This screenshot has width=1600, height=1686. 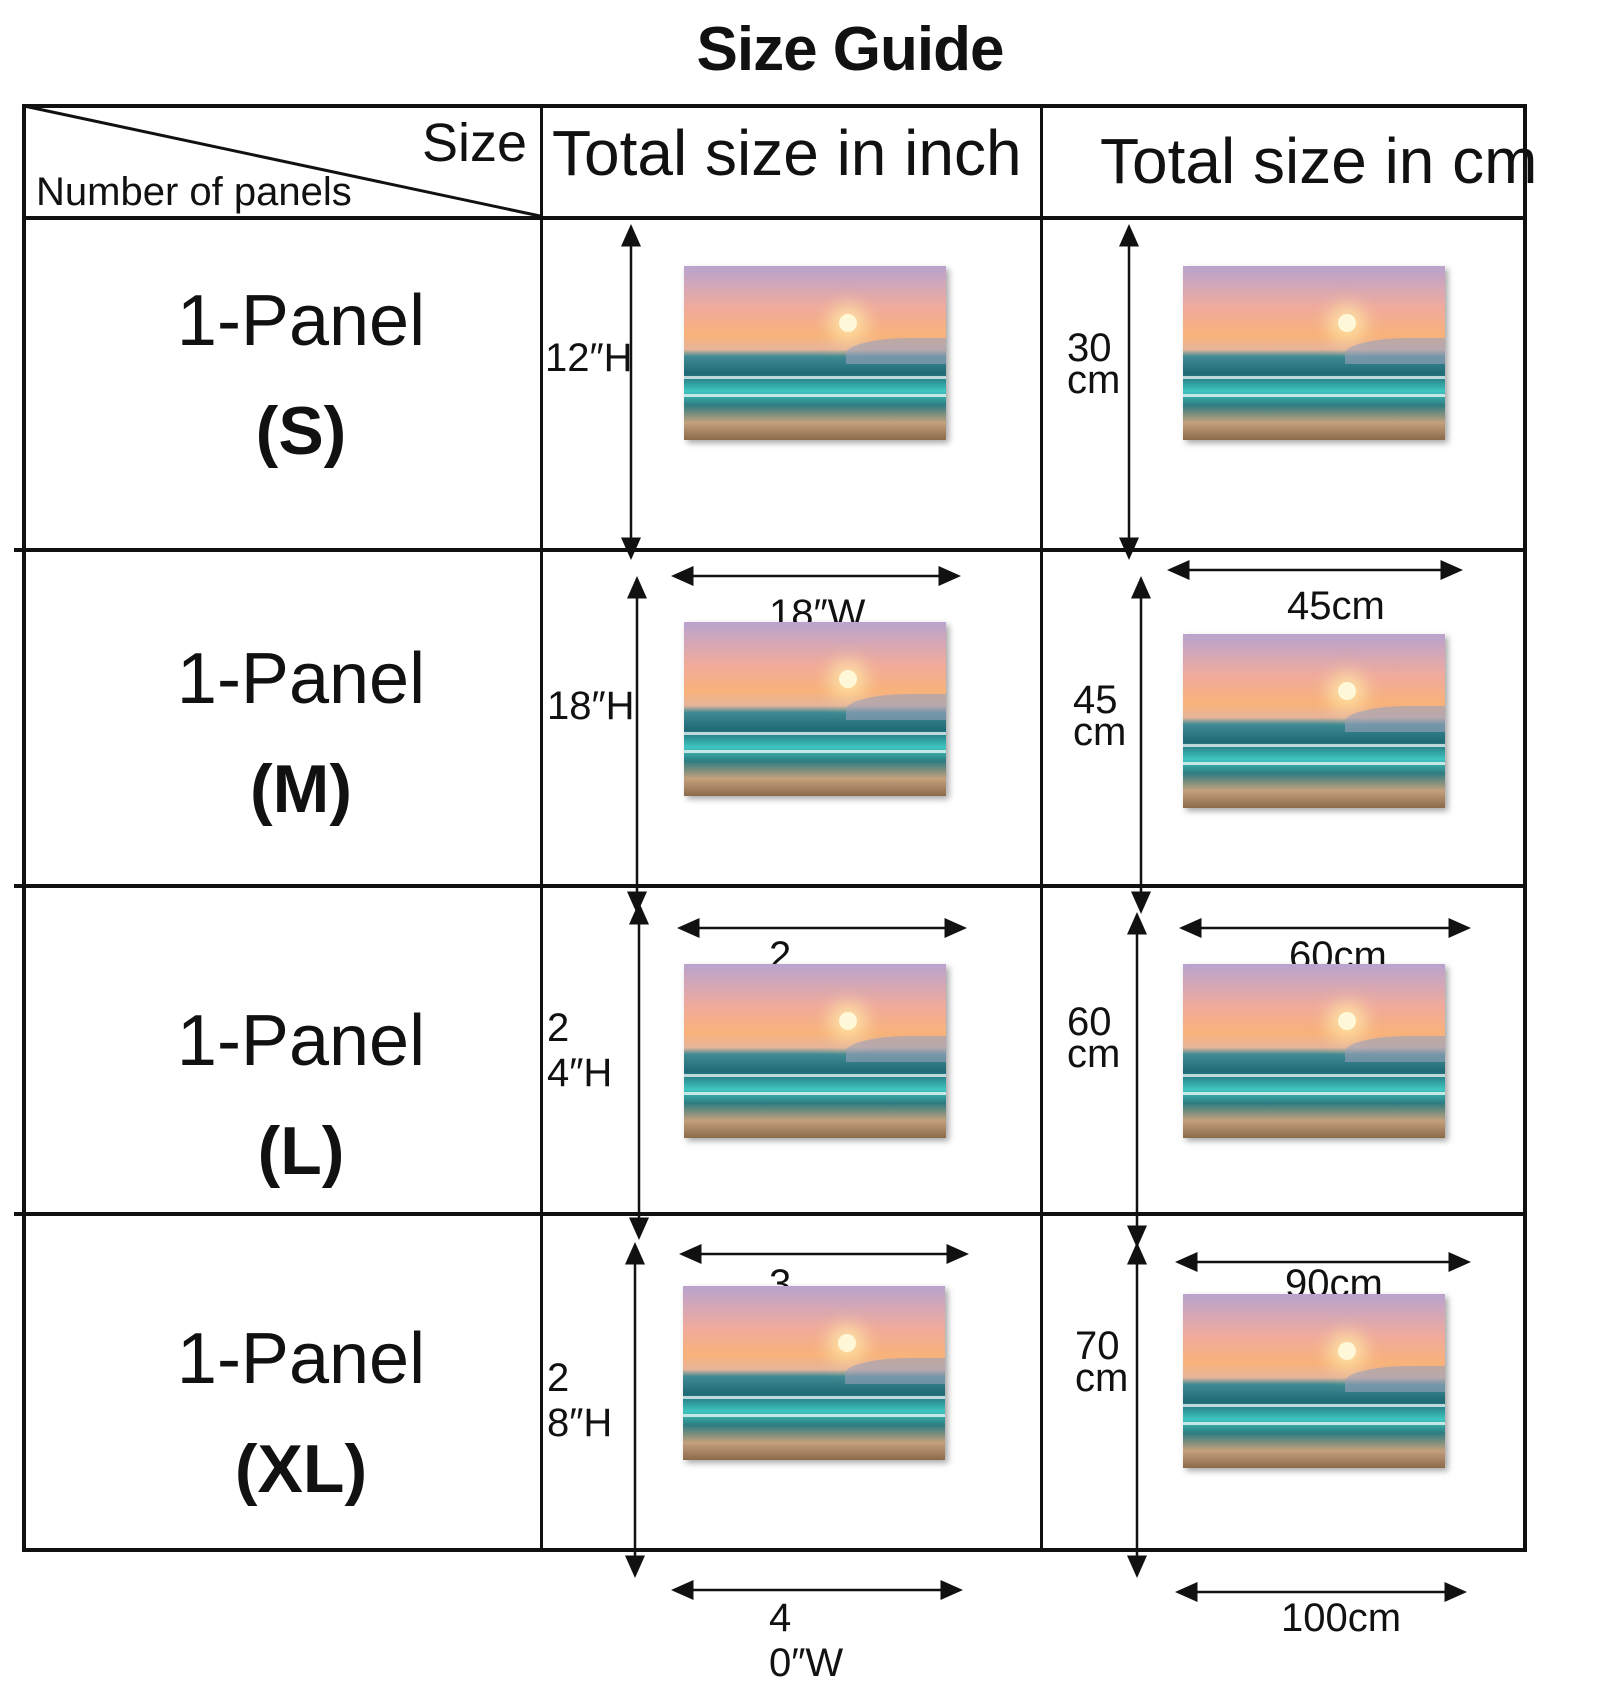 I want to click on height-inch-label: 12″H, so click(x=589, y=358).